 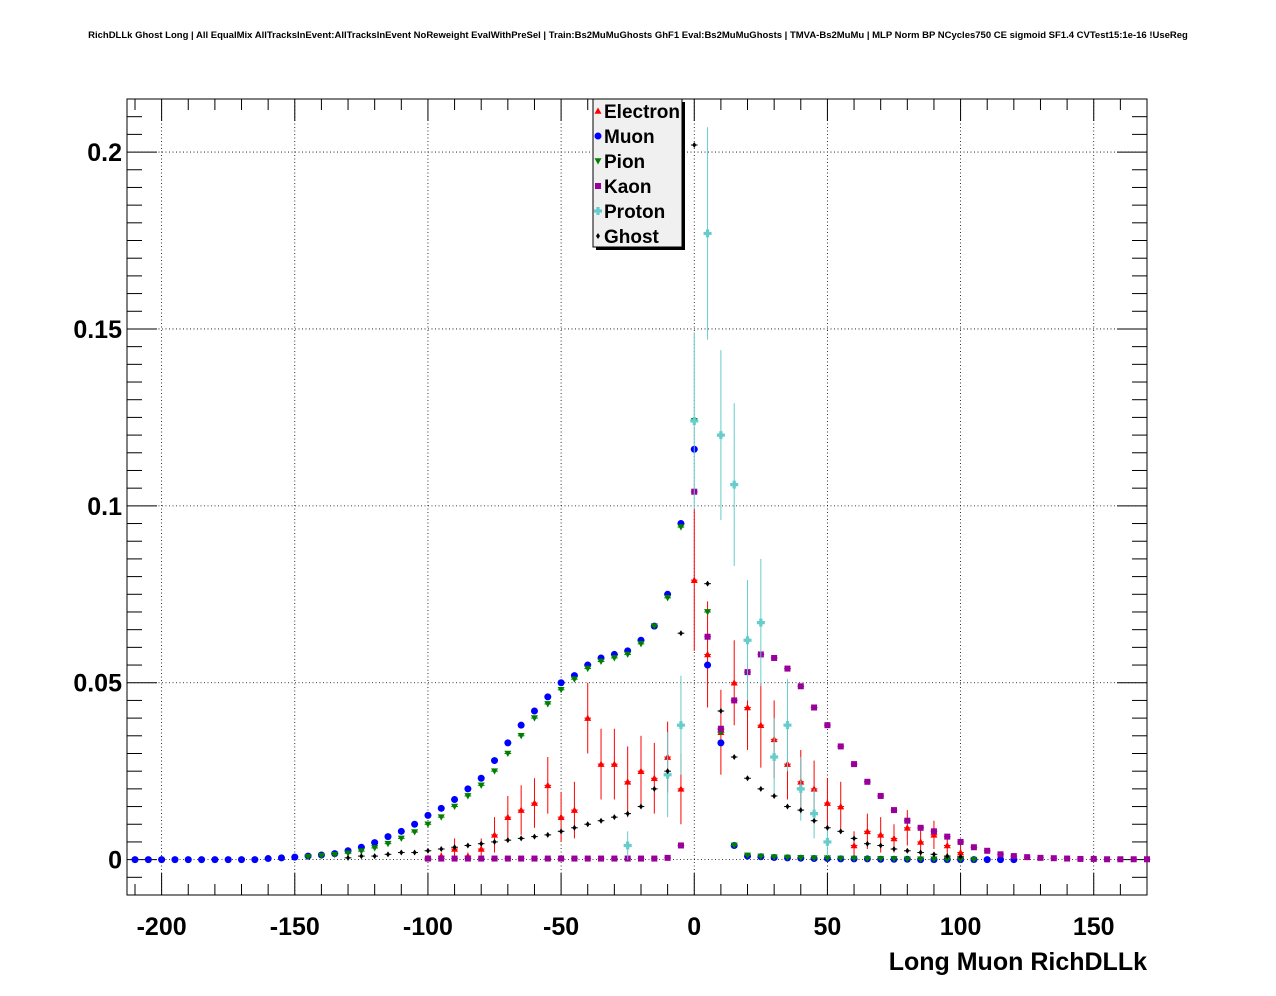 What do you see at coordinates (295, 927) in the screenshot?
I see `x-tick-label: -150` at bounding box center [295, 927].